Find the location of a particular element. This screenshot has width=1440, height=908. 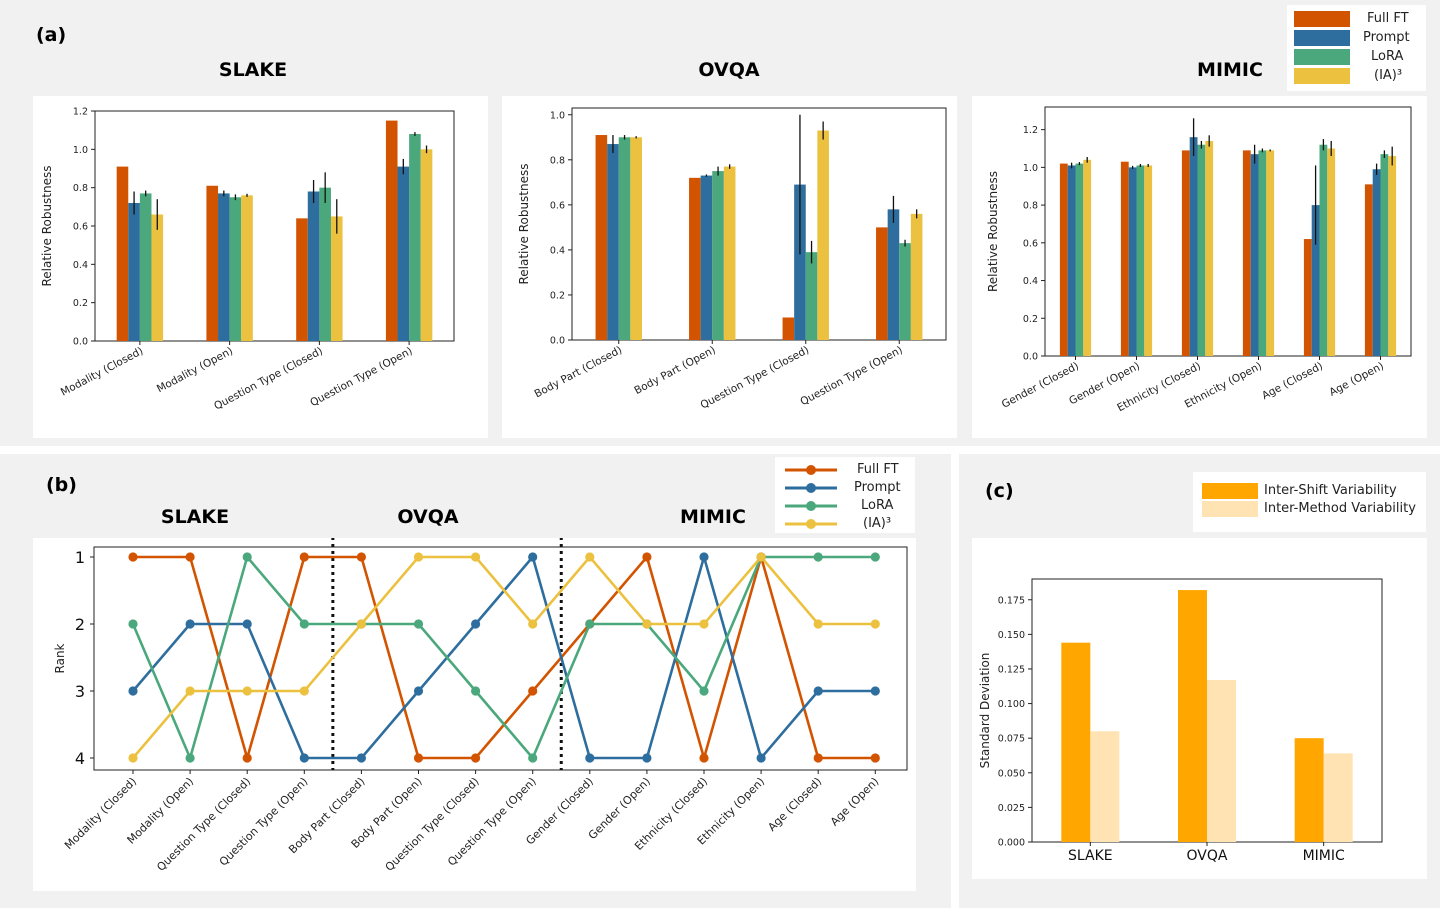

legend-panel-b: Full FT Prompt LoRA (IA)³ is located at coordinates (845, 495).